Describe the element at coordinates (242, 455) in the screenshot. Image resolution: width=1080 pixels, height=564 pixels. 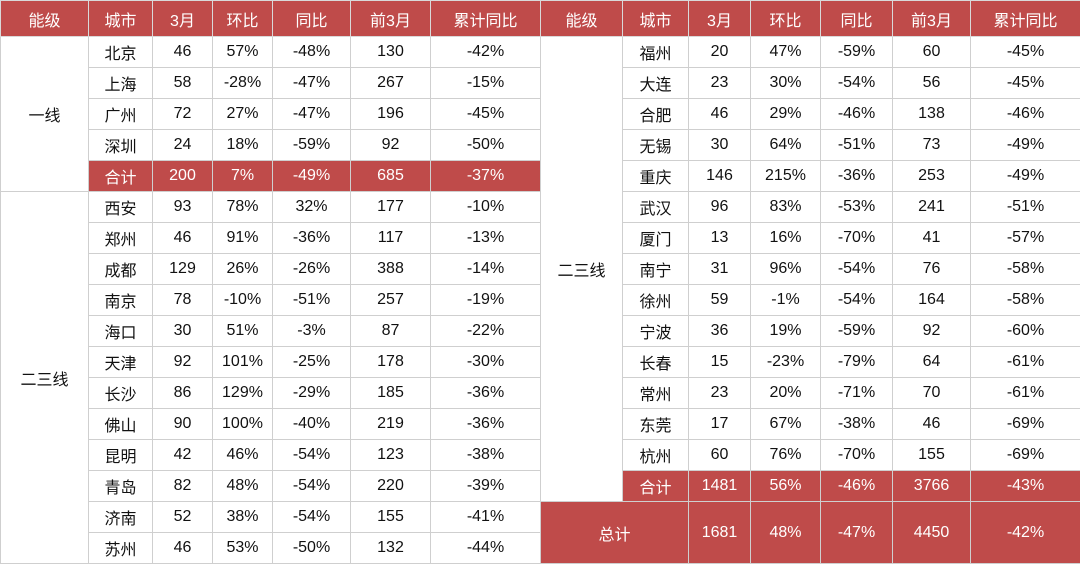
I see `cell: 46%` at that location.